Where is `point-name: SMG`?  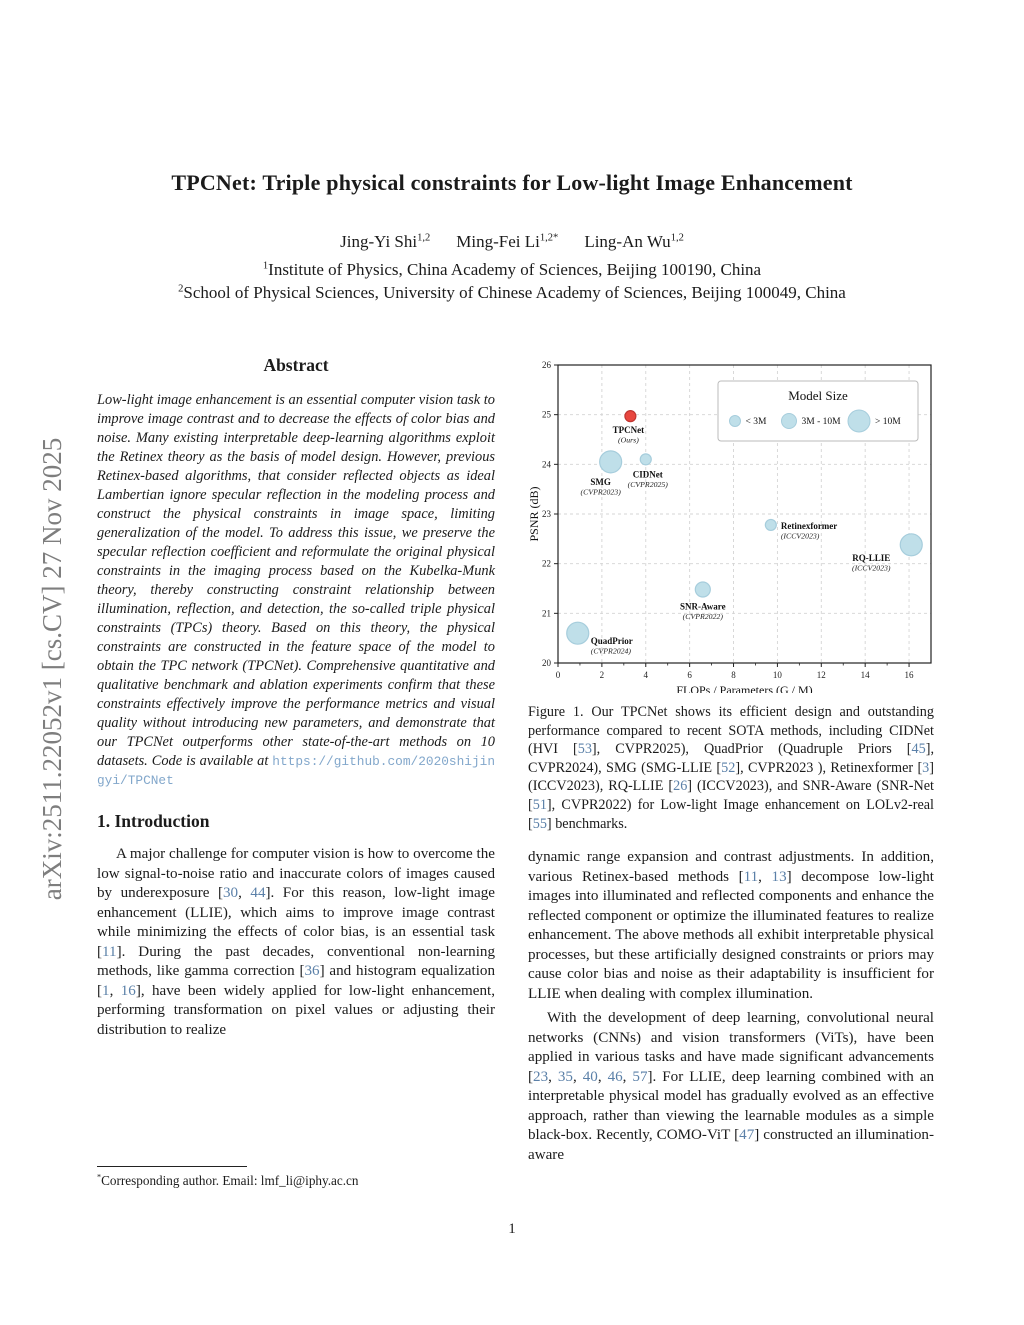 point-name: SMG is located at coordinates (600, 482).